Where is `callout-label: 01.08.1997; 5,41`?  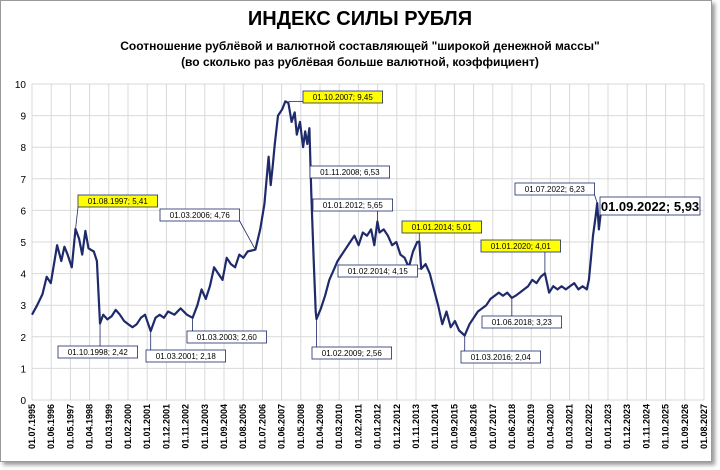 callout-label: 01.08.1997; 5,41 is located at coordinates (118, 201).